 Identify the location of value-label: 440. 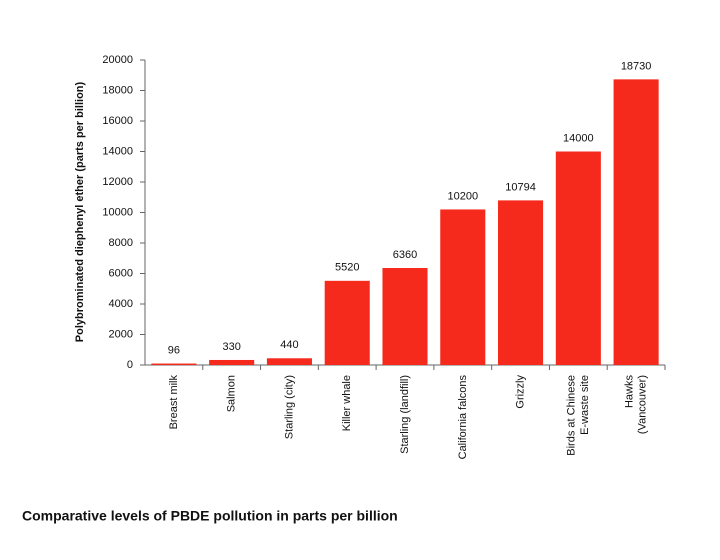
(289, 345).